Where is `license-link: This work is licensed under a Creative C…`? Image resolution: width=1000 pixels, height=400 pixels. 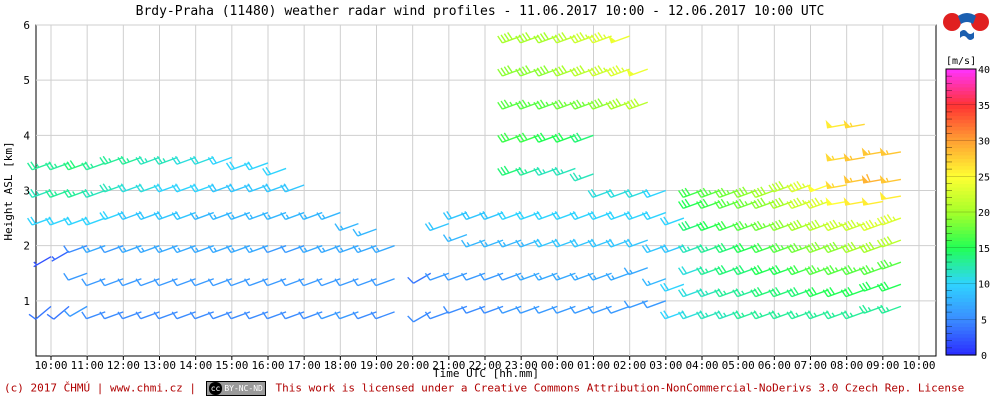
license-link: This work is licensed under a Creative C… is located at coordinates (620, 388).